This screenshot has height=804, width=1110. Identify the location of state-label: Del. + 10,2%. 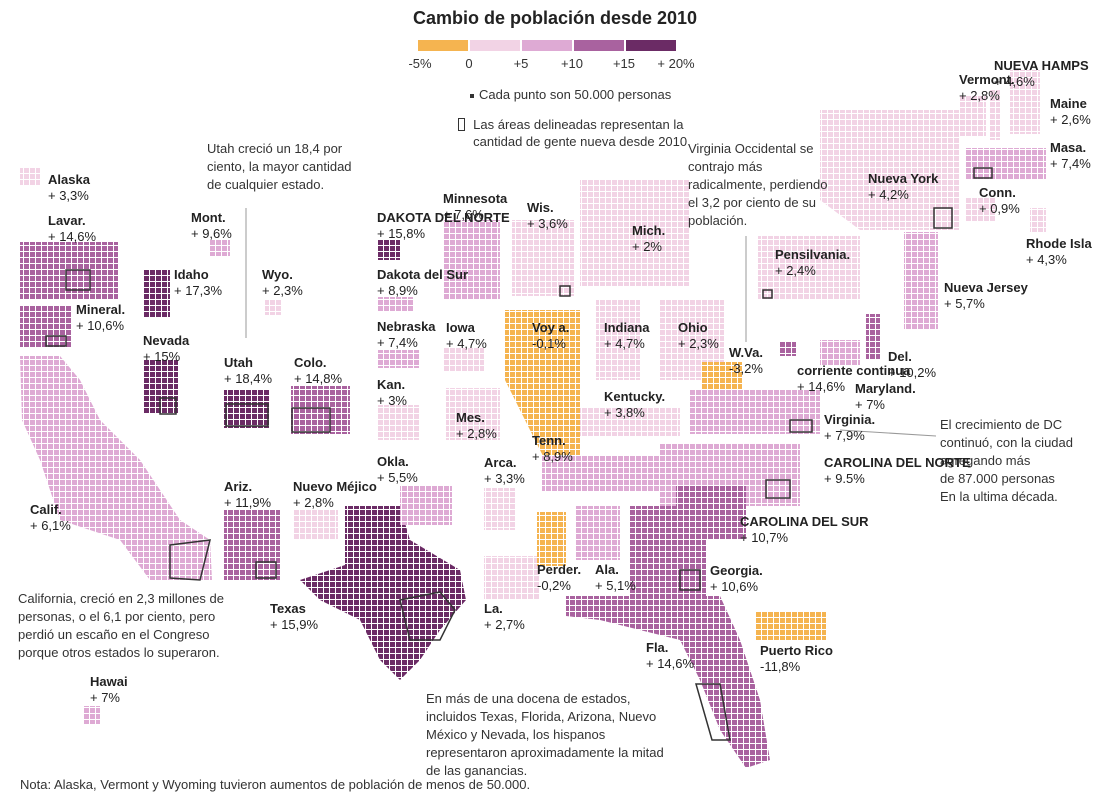
(912, 365).